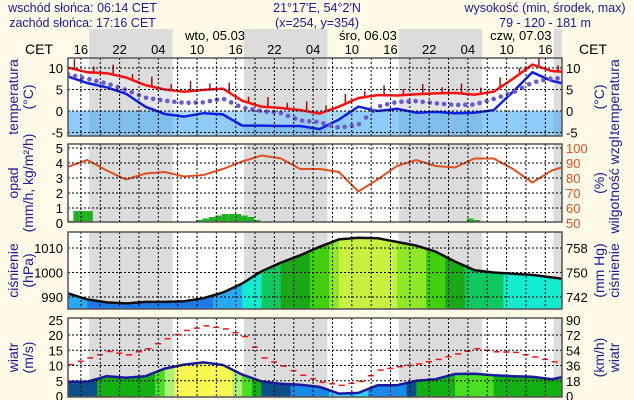 This screenshot has width=634, height=400. I want to click on day-label: śro, 06.03, so click(368, 35).